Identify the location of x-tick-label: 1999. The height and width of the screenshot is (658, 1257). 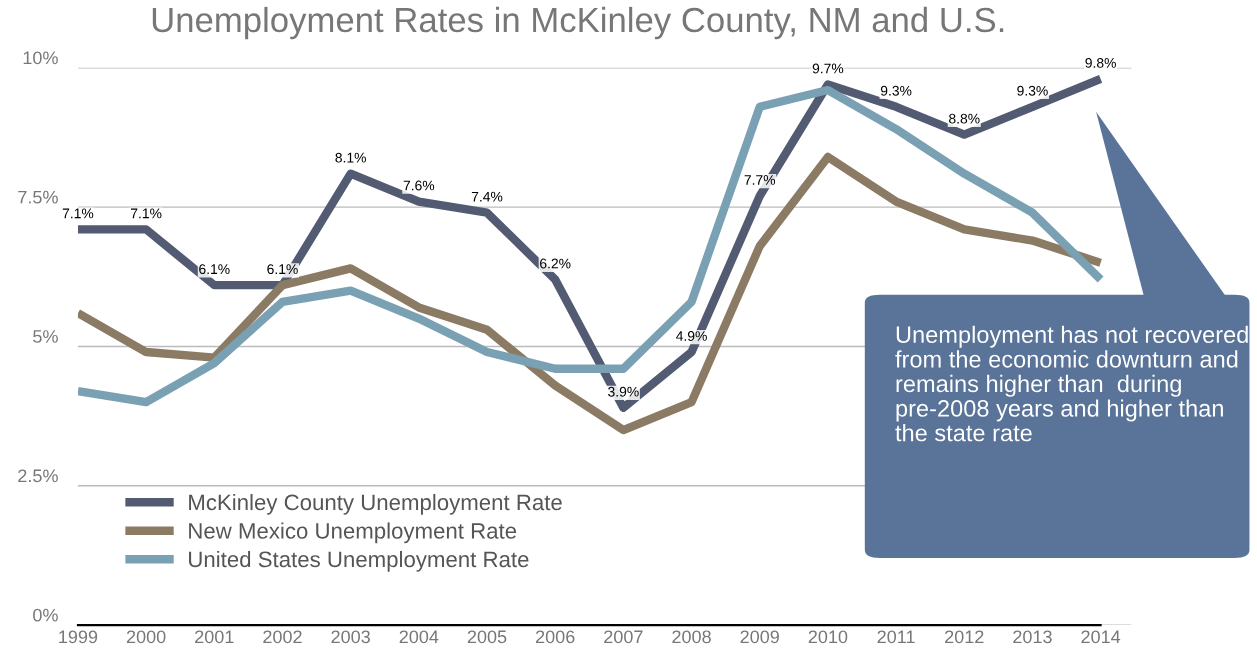
(78, 637).